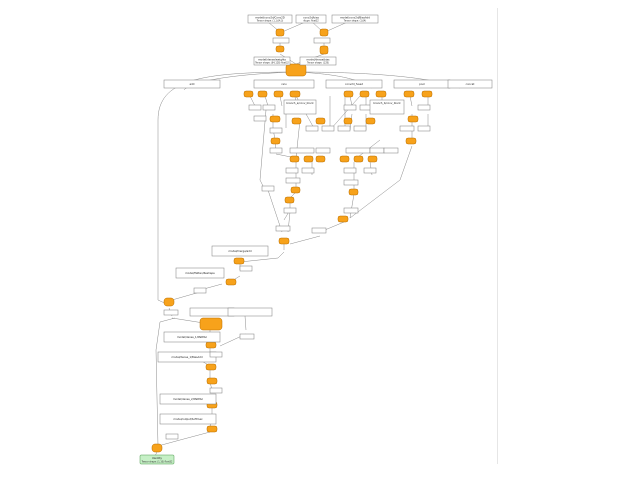  What do you see at coordinates (188, 419) in the screenshot?
I see `lower-node-5: model/output/Softmax` at bounding box center [188, 419].